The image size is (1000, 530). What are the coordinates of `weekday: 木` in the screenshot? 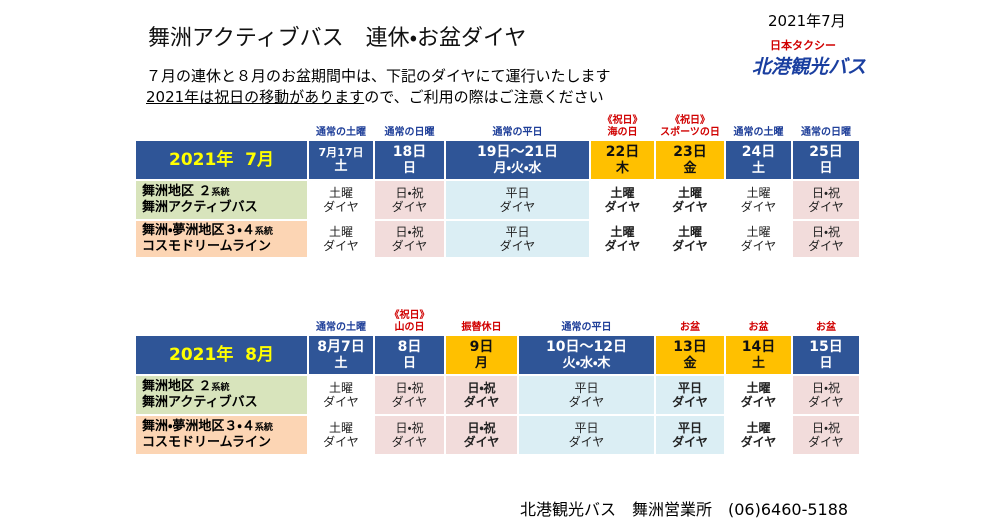 It's located at (622, 168).